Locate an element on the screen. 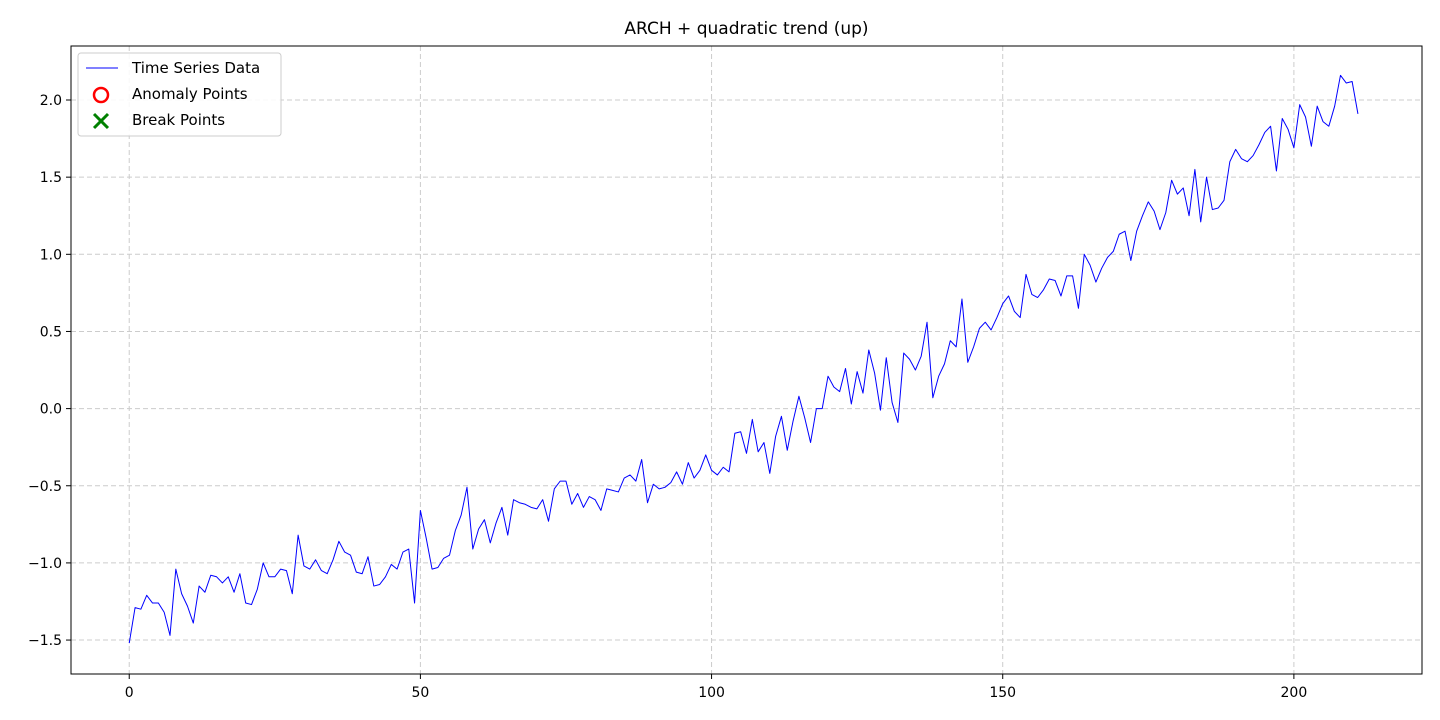  y-tick-label: −1.0 is located at coordinates (45, 564).